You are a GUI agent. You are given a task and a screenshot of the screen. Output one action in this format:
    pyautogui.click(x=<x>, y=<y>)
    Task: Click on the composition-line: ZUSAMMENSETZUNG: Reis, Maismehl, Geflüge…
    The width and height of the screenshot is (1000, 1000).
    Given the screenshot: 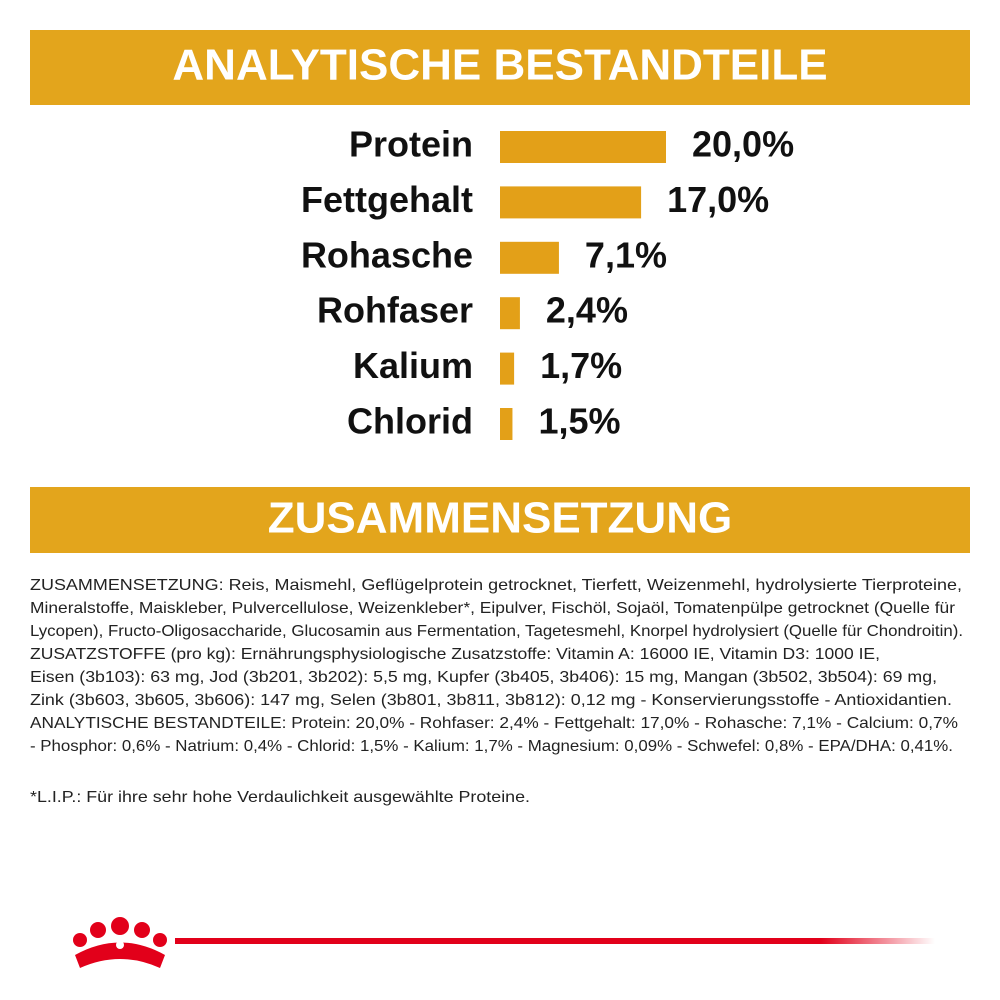 What is the action you would take?
    pyautogui.click(x=496, y=585)
    